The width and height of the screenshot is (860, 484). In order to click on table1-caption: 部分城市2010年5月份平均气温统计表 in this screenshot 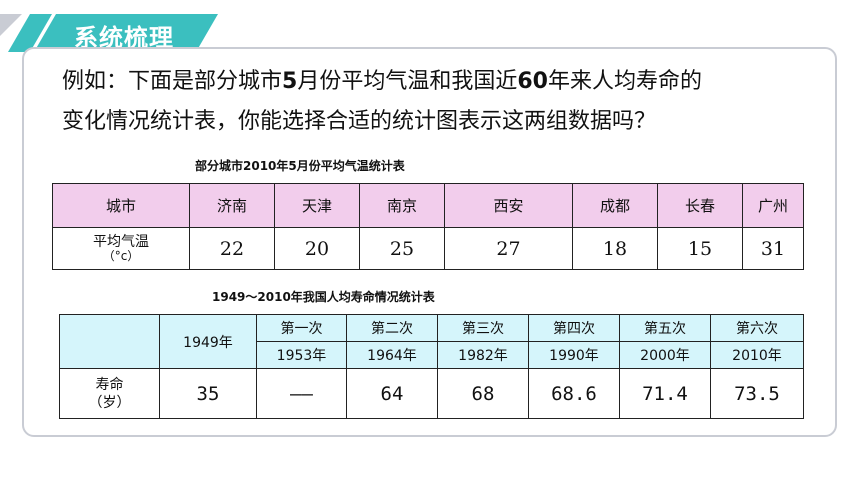, I will do `click(300, 166)`.